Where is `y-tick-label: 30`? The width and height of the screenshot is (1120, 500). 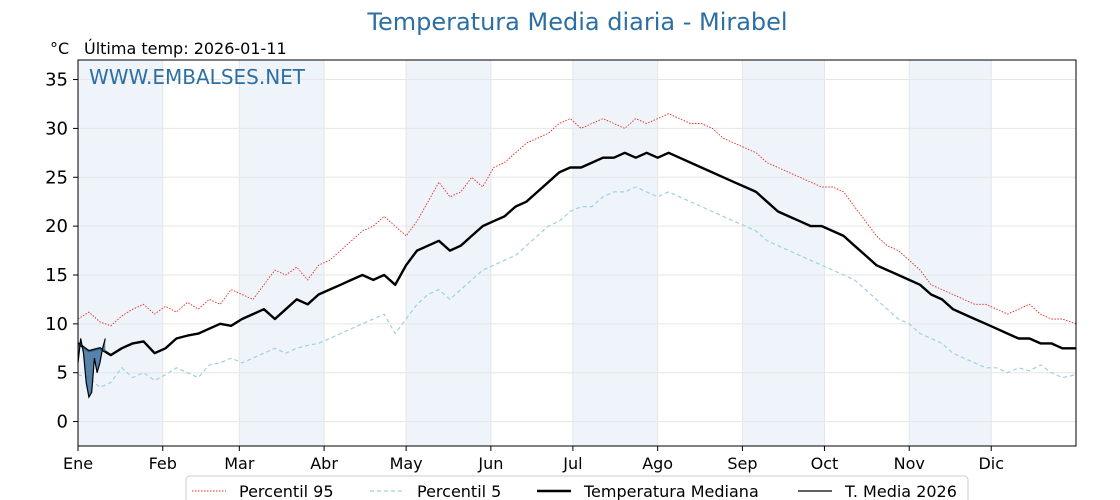 y-tick-label: 30 is located at coordinates (56, 128).